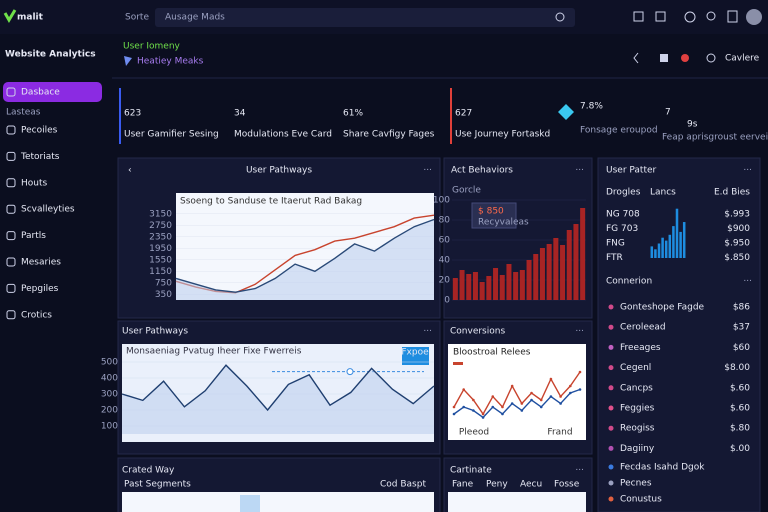 The image size is (768, 512). Describe the element at coordinates (109, 427) in the screenshot. I see `y-tick-label: 100` at that location.